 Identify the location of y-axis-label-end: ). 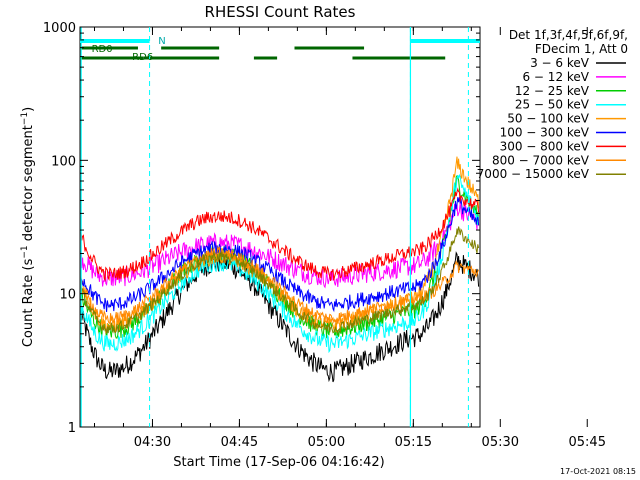
(28, 109).